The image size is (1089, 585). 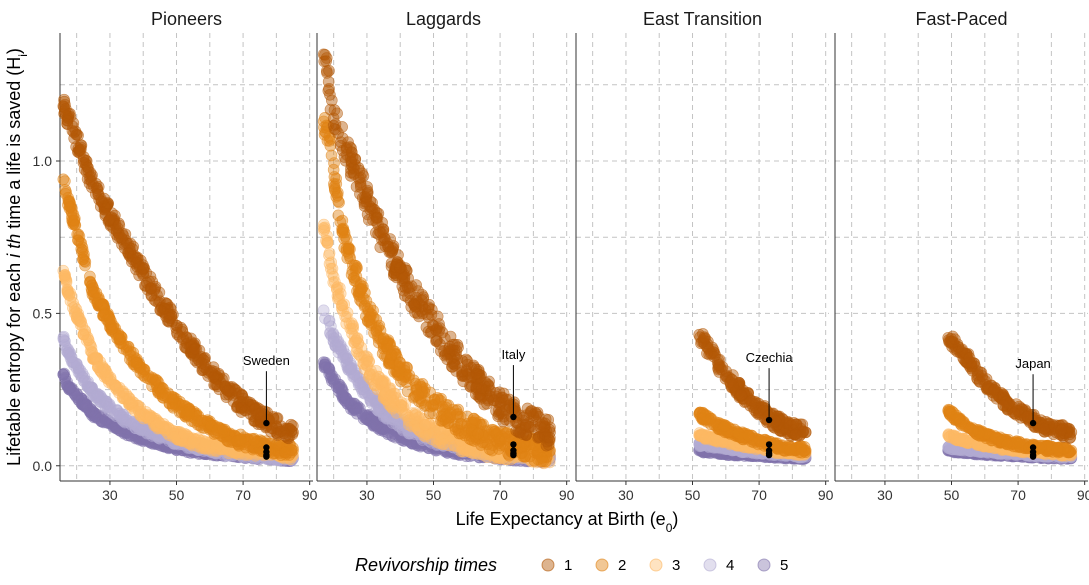 I want to click on y-tick-label: 1.0, so click(x=43, y=161).